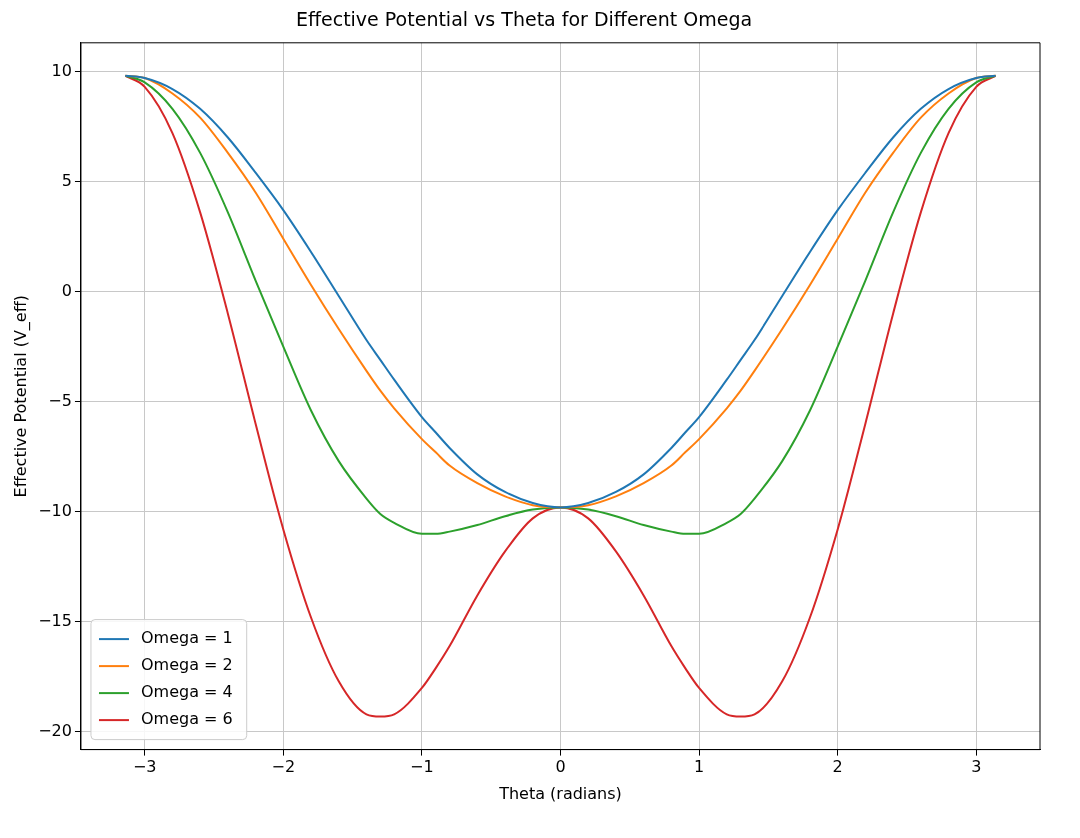 This screenshot has height=838, width=1080. What do you see at coordinates (144, 767) in the screenshot?
I see `x-tick-label: −3` at bounding box center [144, 767].